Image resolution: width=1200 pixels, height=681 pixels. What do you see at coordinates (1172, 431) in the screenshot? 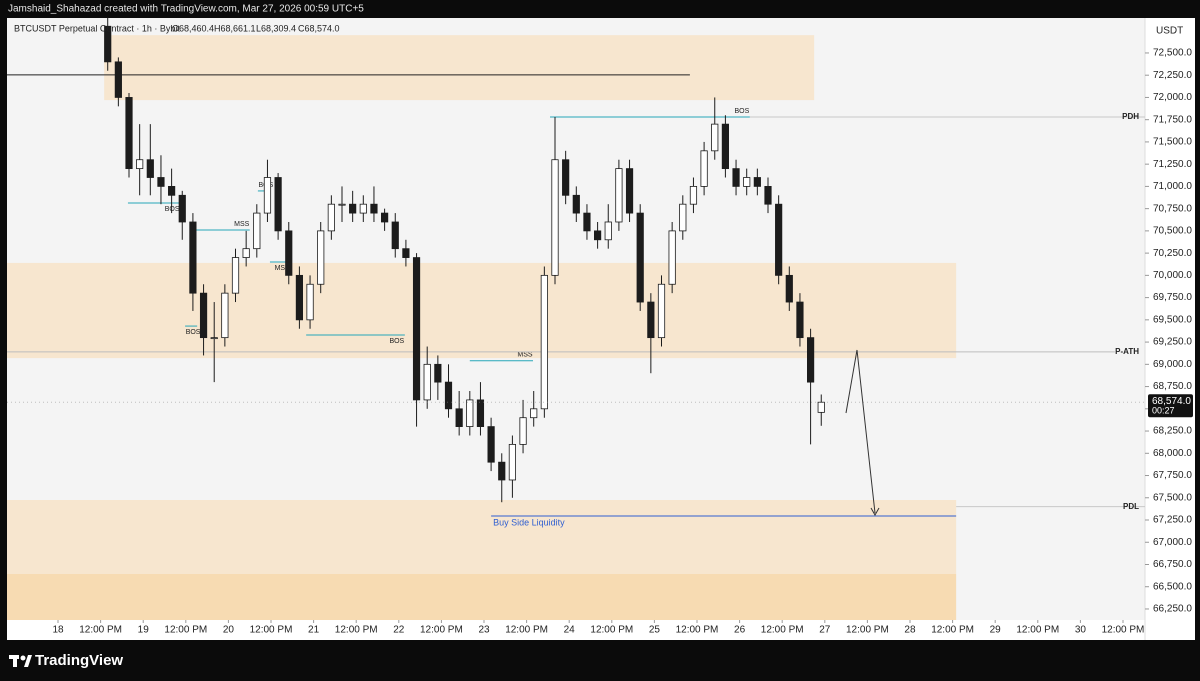
I see `y-tick-label: 68,250.0` at bounding box center [1172, 431].